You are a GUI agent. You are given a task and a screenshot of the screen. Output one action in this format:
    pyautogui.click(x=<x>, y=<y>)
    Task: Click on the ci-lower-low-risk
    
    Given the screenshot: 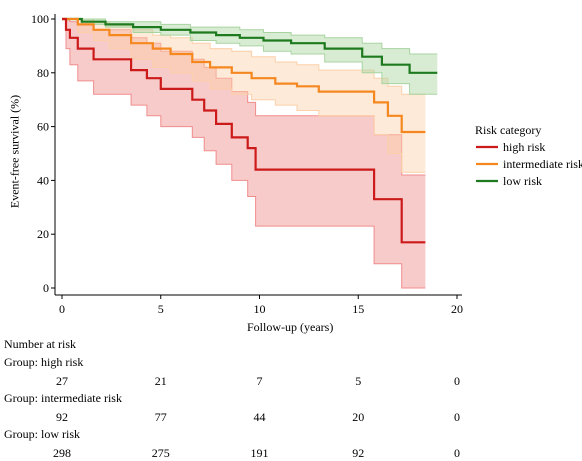 What is the action you would take?
    pyautogui.click(x=250, y=56)
    